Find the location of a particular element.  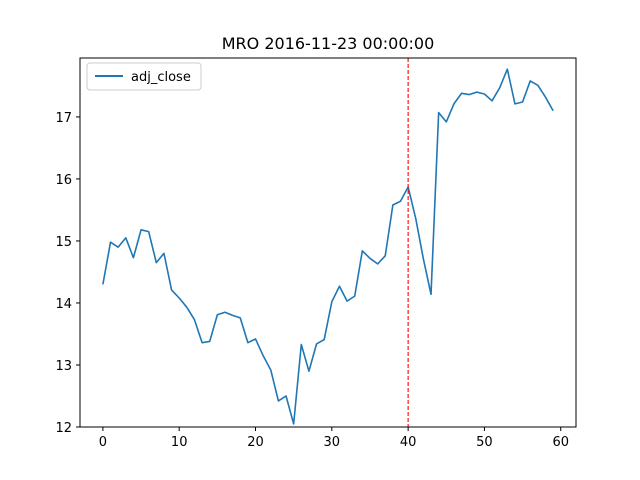

legend-box is located at coordinates (144, 76).